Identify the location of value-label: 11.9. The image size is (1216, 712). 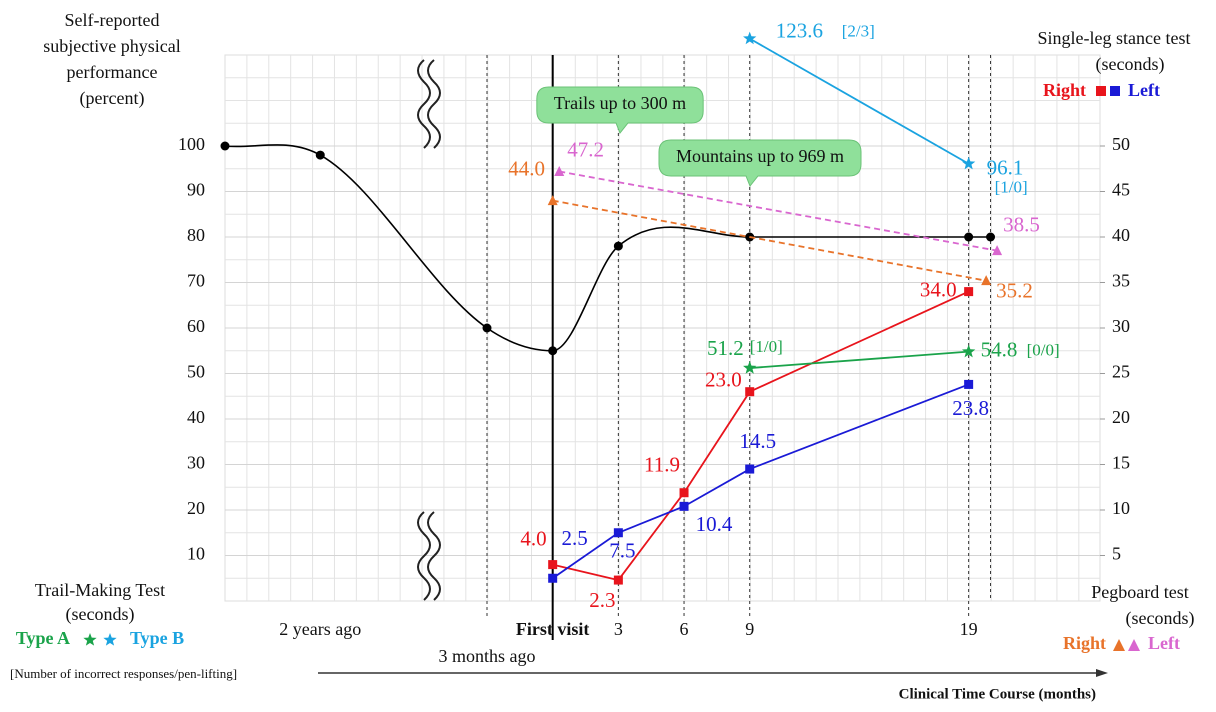
(662, 465).